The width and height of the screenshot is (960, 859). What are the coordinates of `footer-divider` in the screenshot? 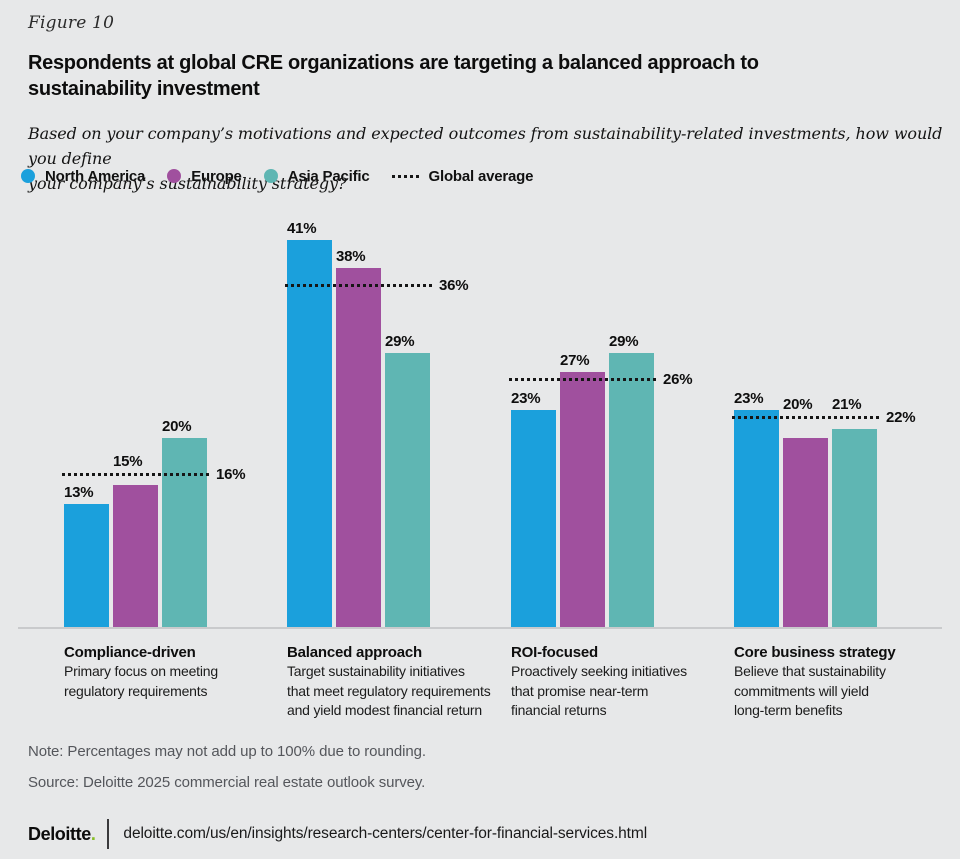 It's located at (108, 834).